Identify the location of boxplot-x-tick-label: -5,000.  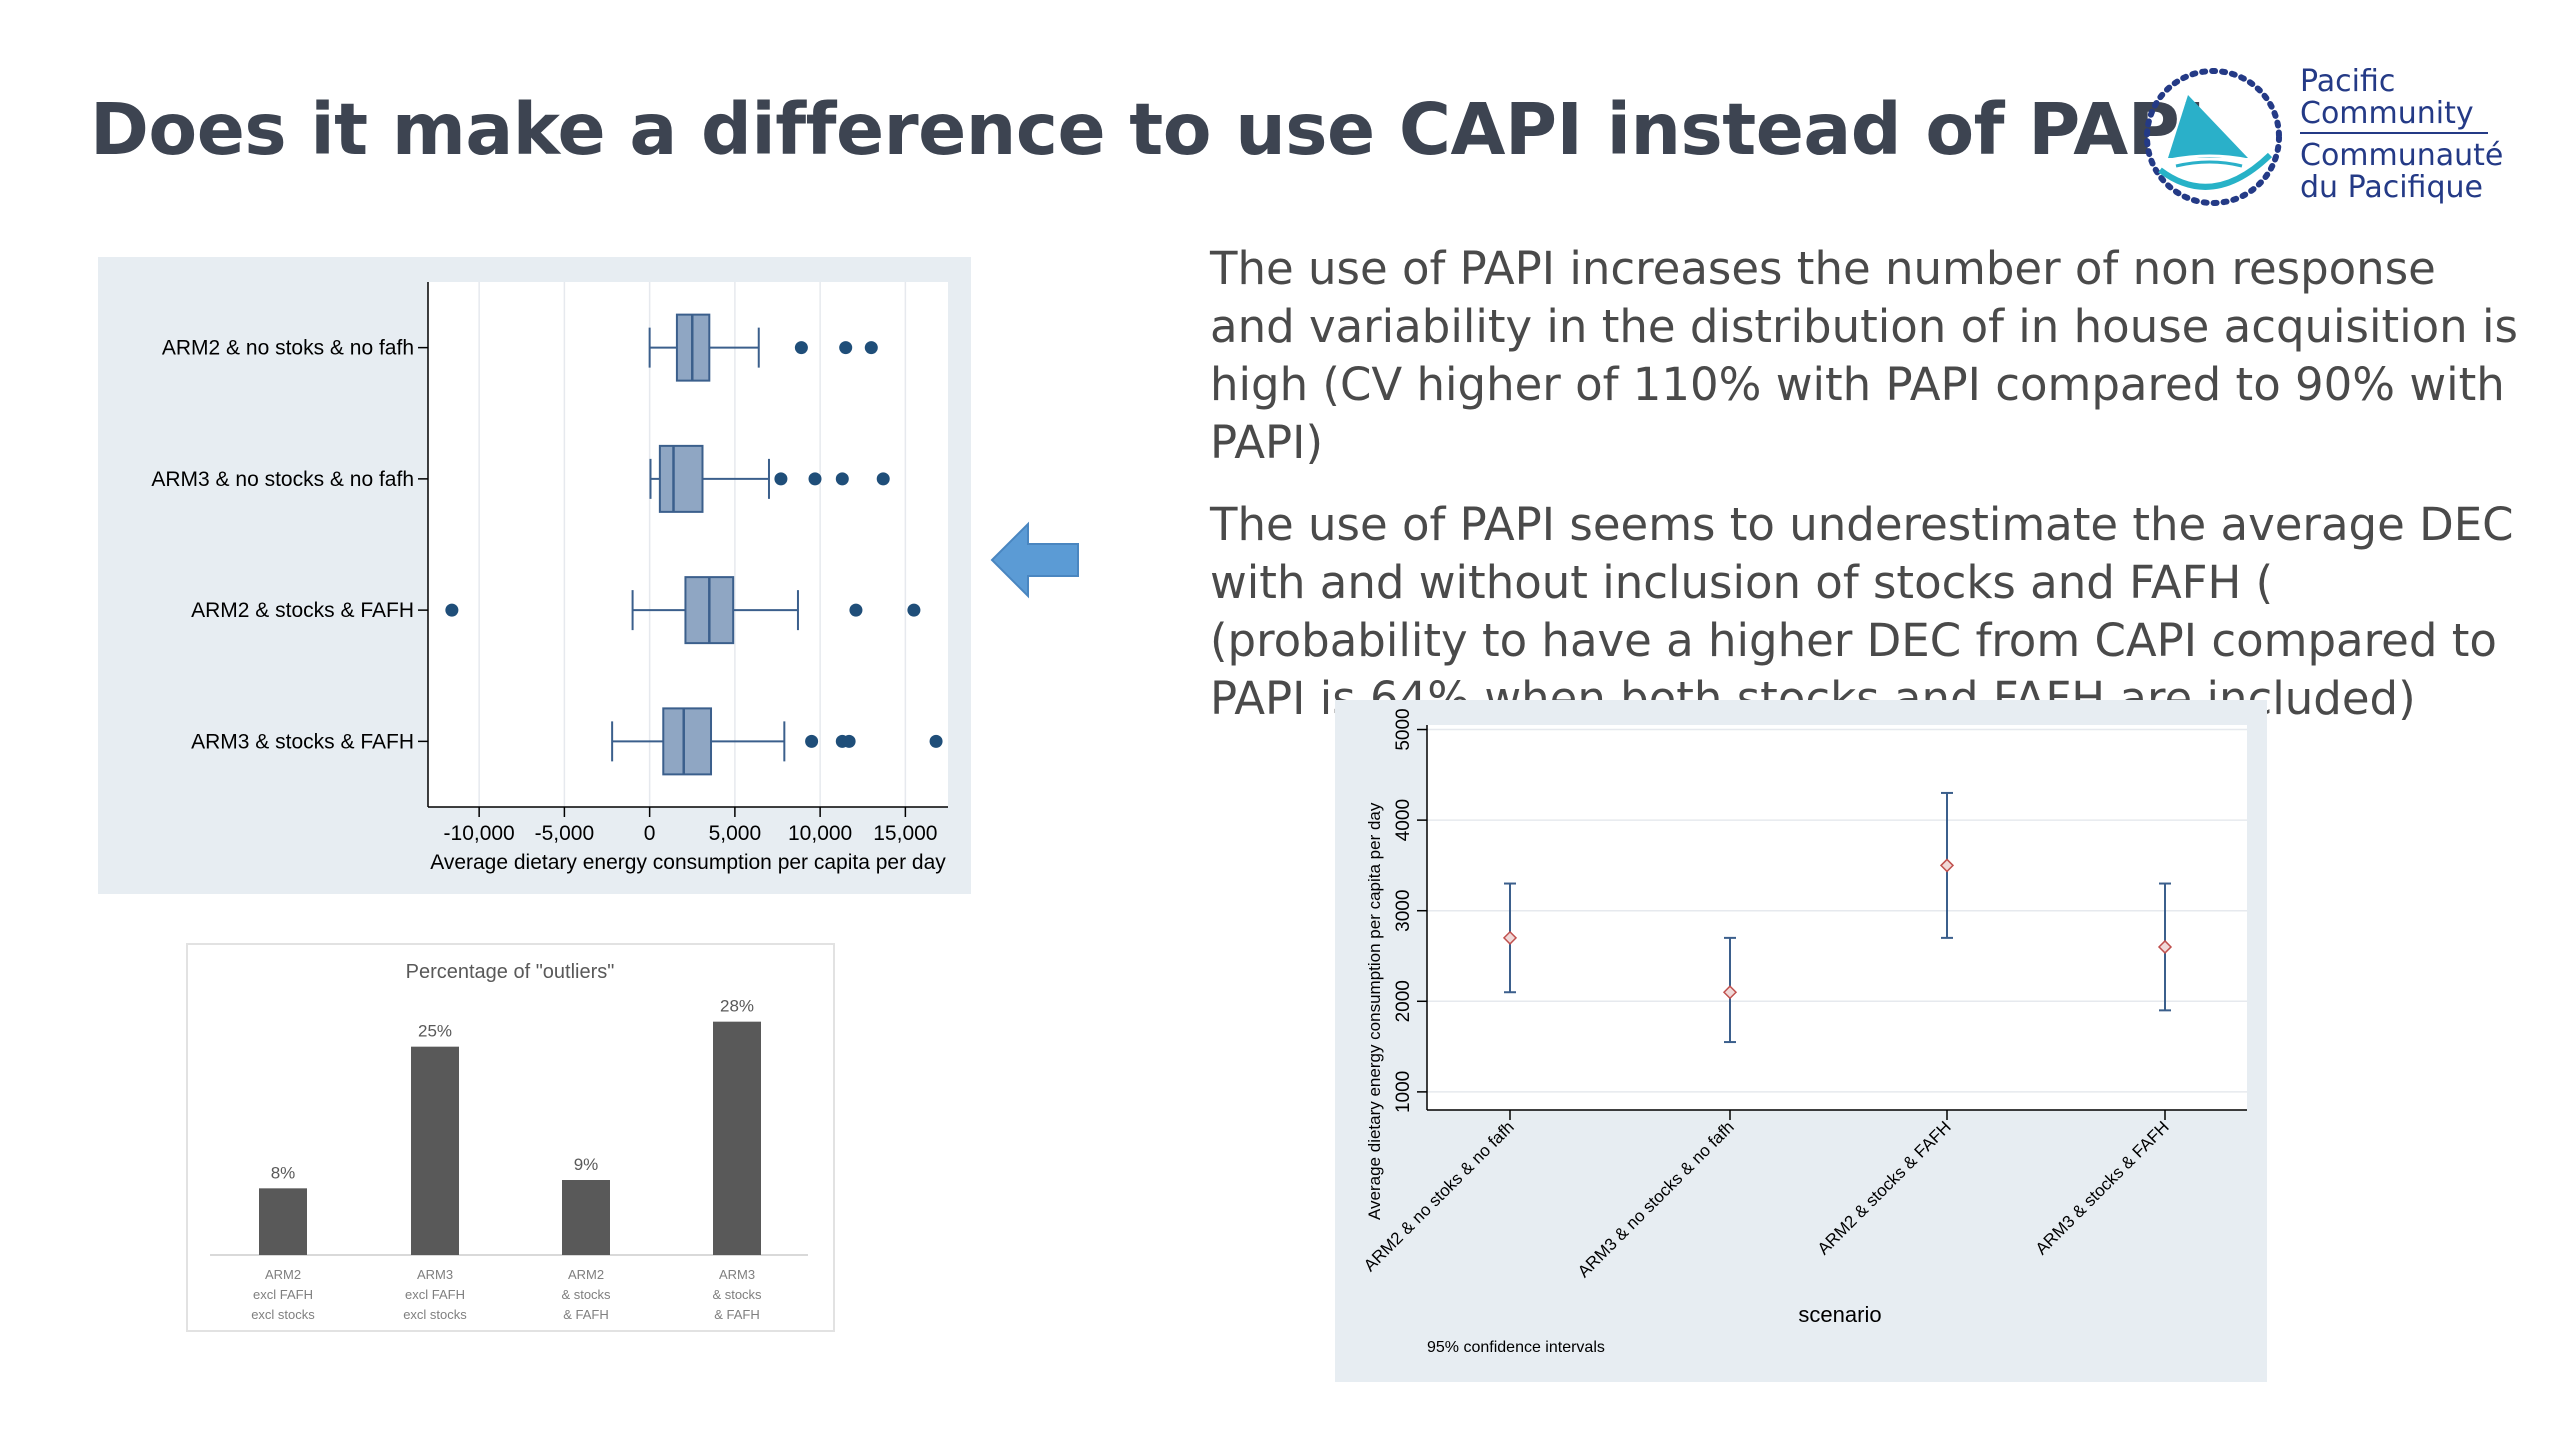
(565, 833).